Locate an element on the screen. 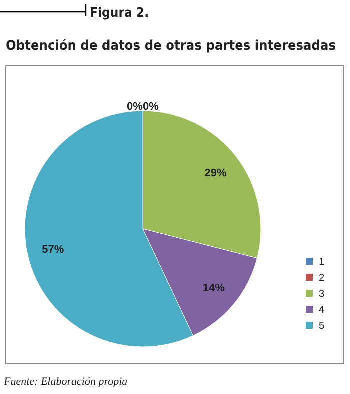  legend-label: 4 is located at coordinates (322, 310).